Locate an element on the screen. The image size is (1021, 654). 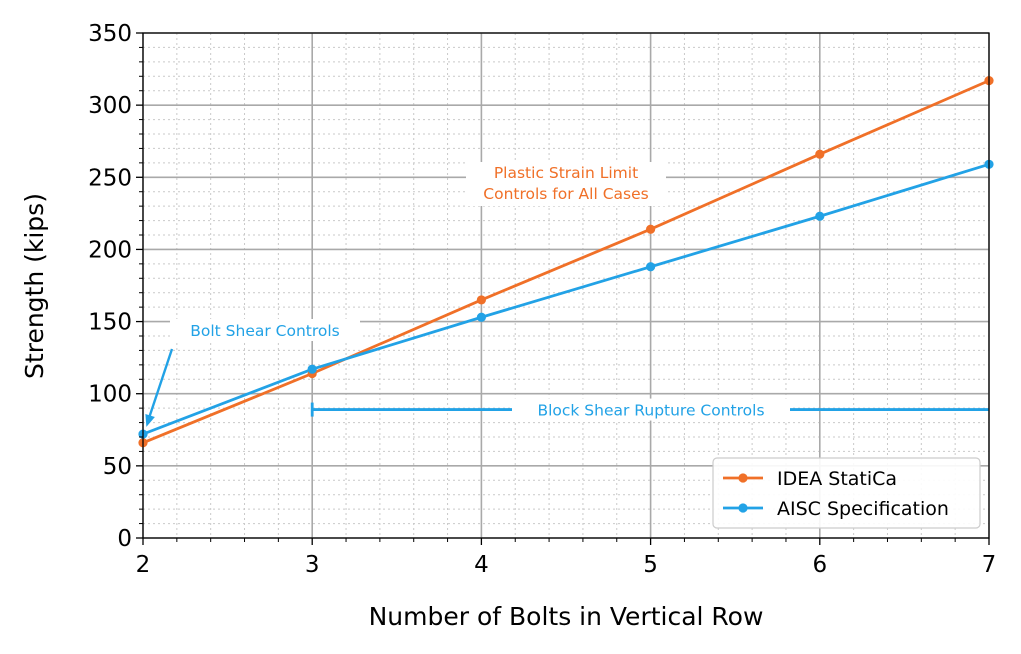
bolt-shear-arrow-shaft is located at coordinates (161, 383).